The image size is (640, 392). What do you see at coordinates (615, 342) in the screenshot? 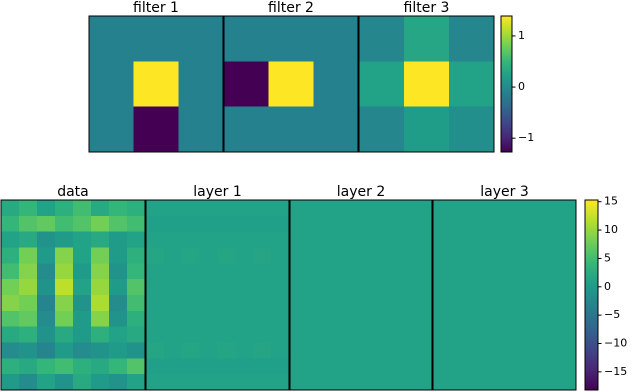
I see `colorbar-tick-label: −10` at bounding box center [615, 342].